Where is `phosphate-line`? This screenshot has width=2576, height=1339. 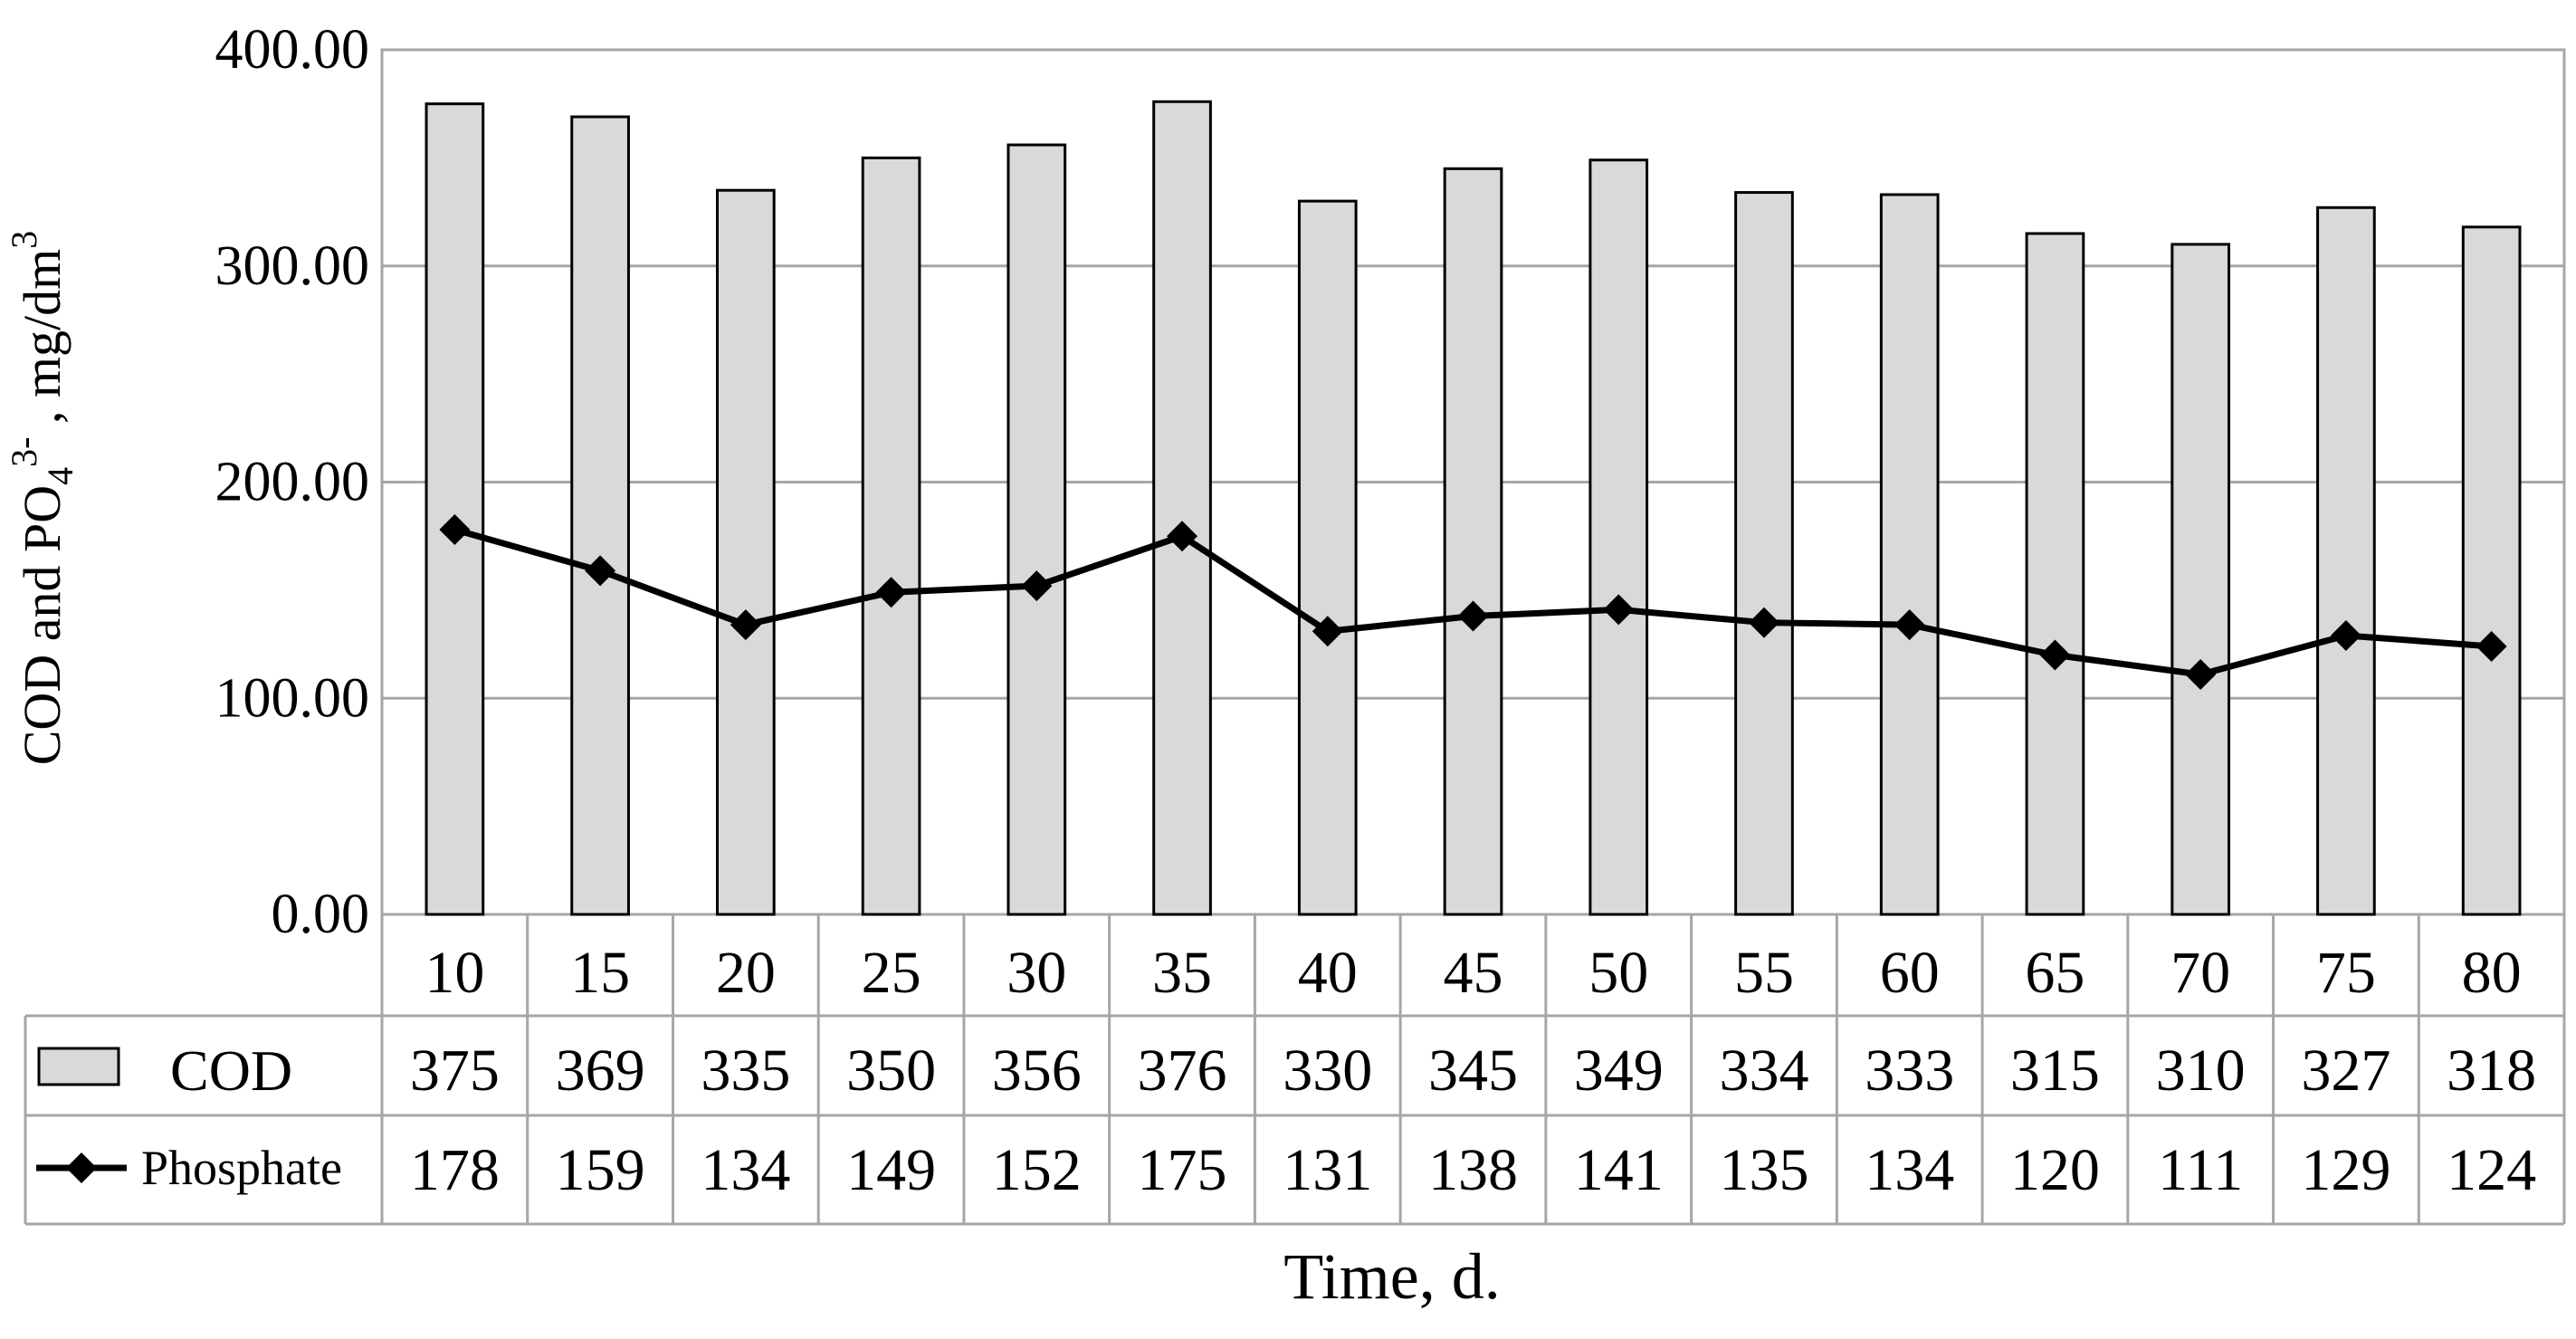 phosphate-line is located at coordinates (1473, 602).